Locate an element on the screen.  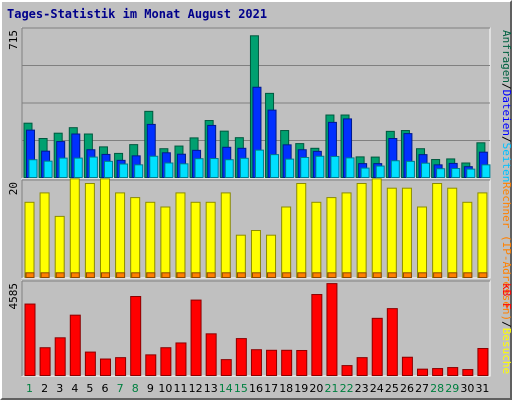
x-tick-label: 27 is located at coordinates (422, 388).